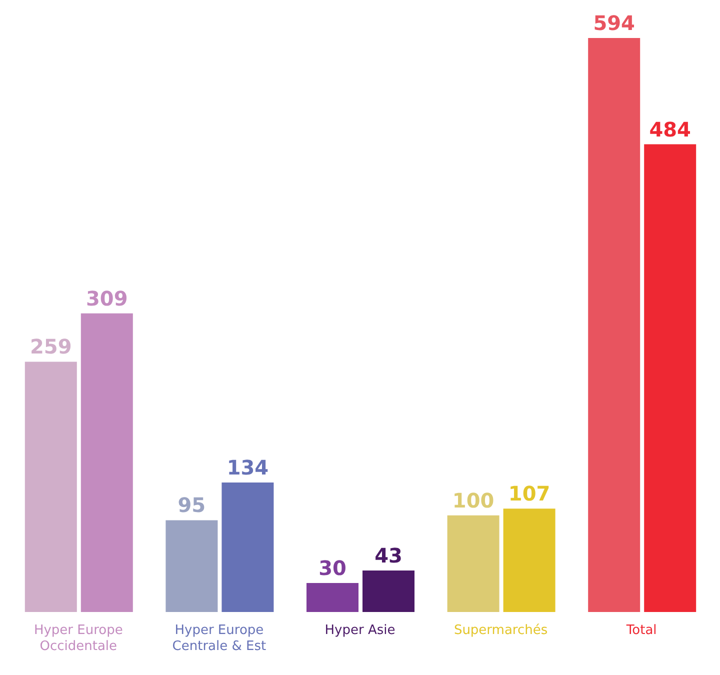  Describe the element at coordinates (247, 468) in the screenshot. I see `data-label: 134` at that location.